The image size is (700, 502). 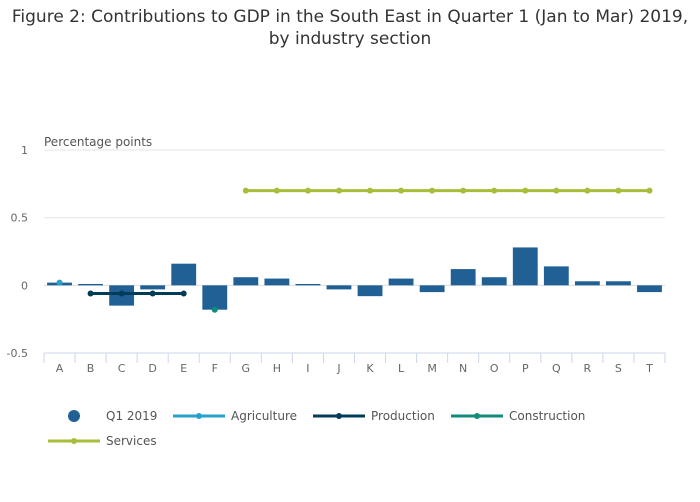 What do you see at coordinates (494, 368) in the screenshot?
I see `x-tick-label: O` at bounding box center [494, 368].